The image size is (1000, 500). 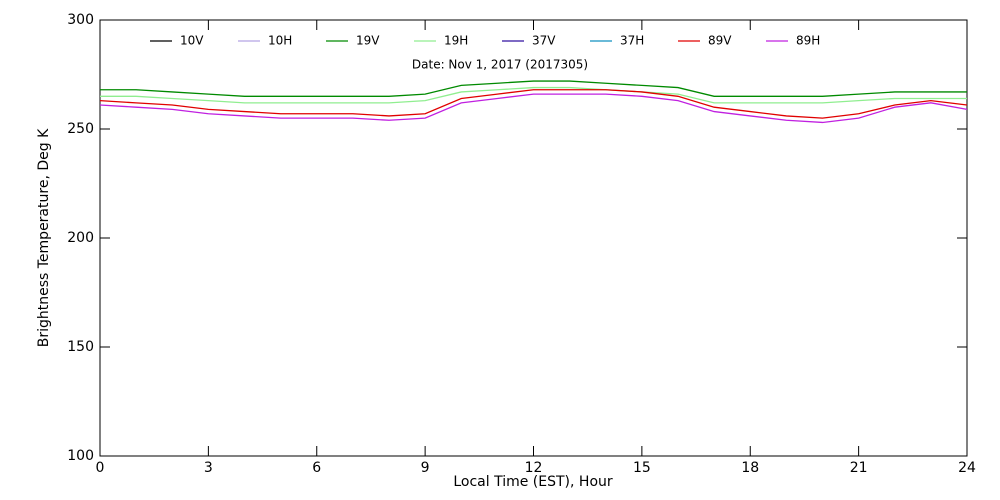 I want to click on legend-label: 89H, so click(x=808, y=41).